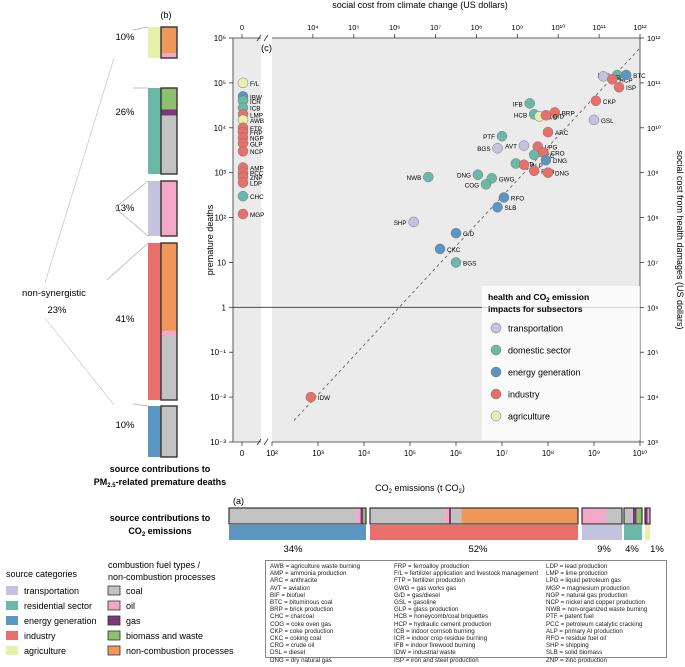  Describe the element at coordinates (318, 453) in the screenshot. I see `x-tick-label-1: 10³` at that location.